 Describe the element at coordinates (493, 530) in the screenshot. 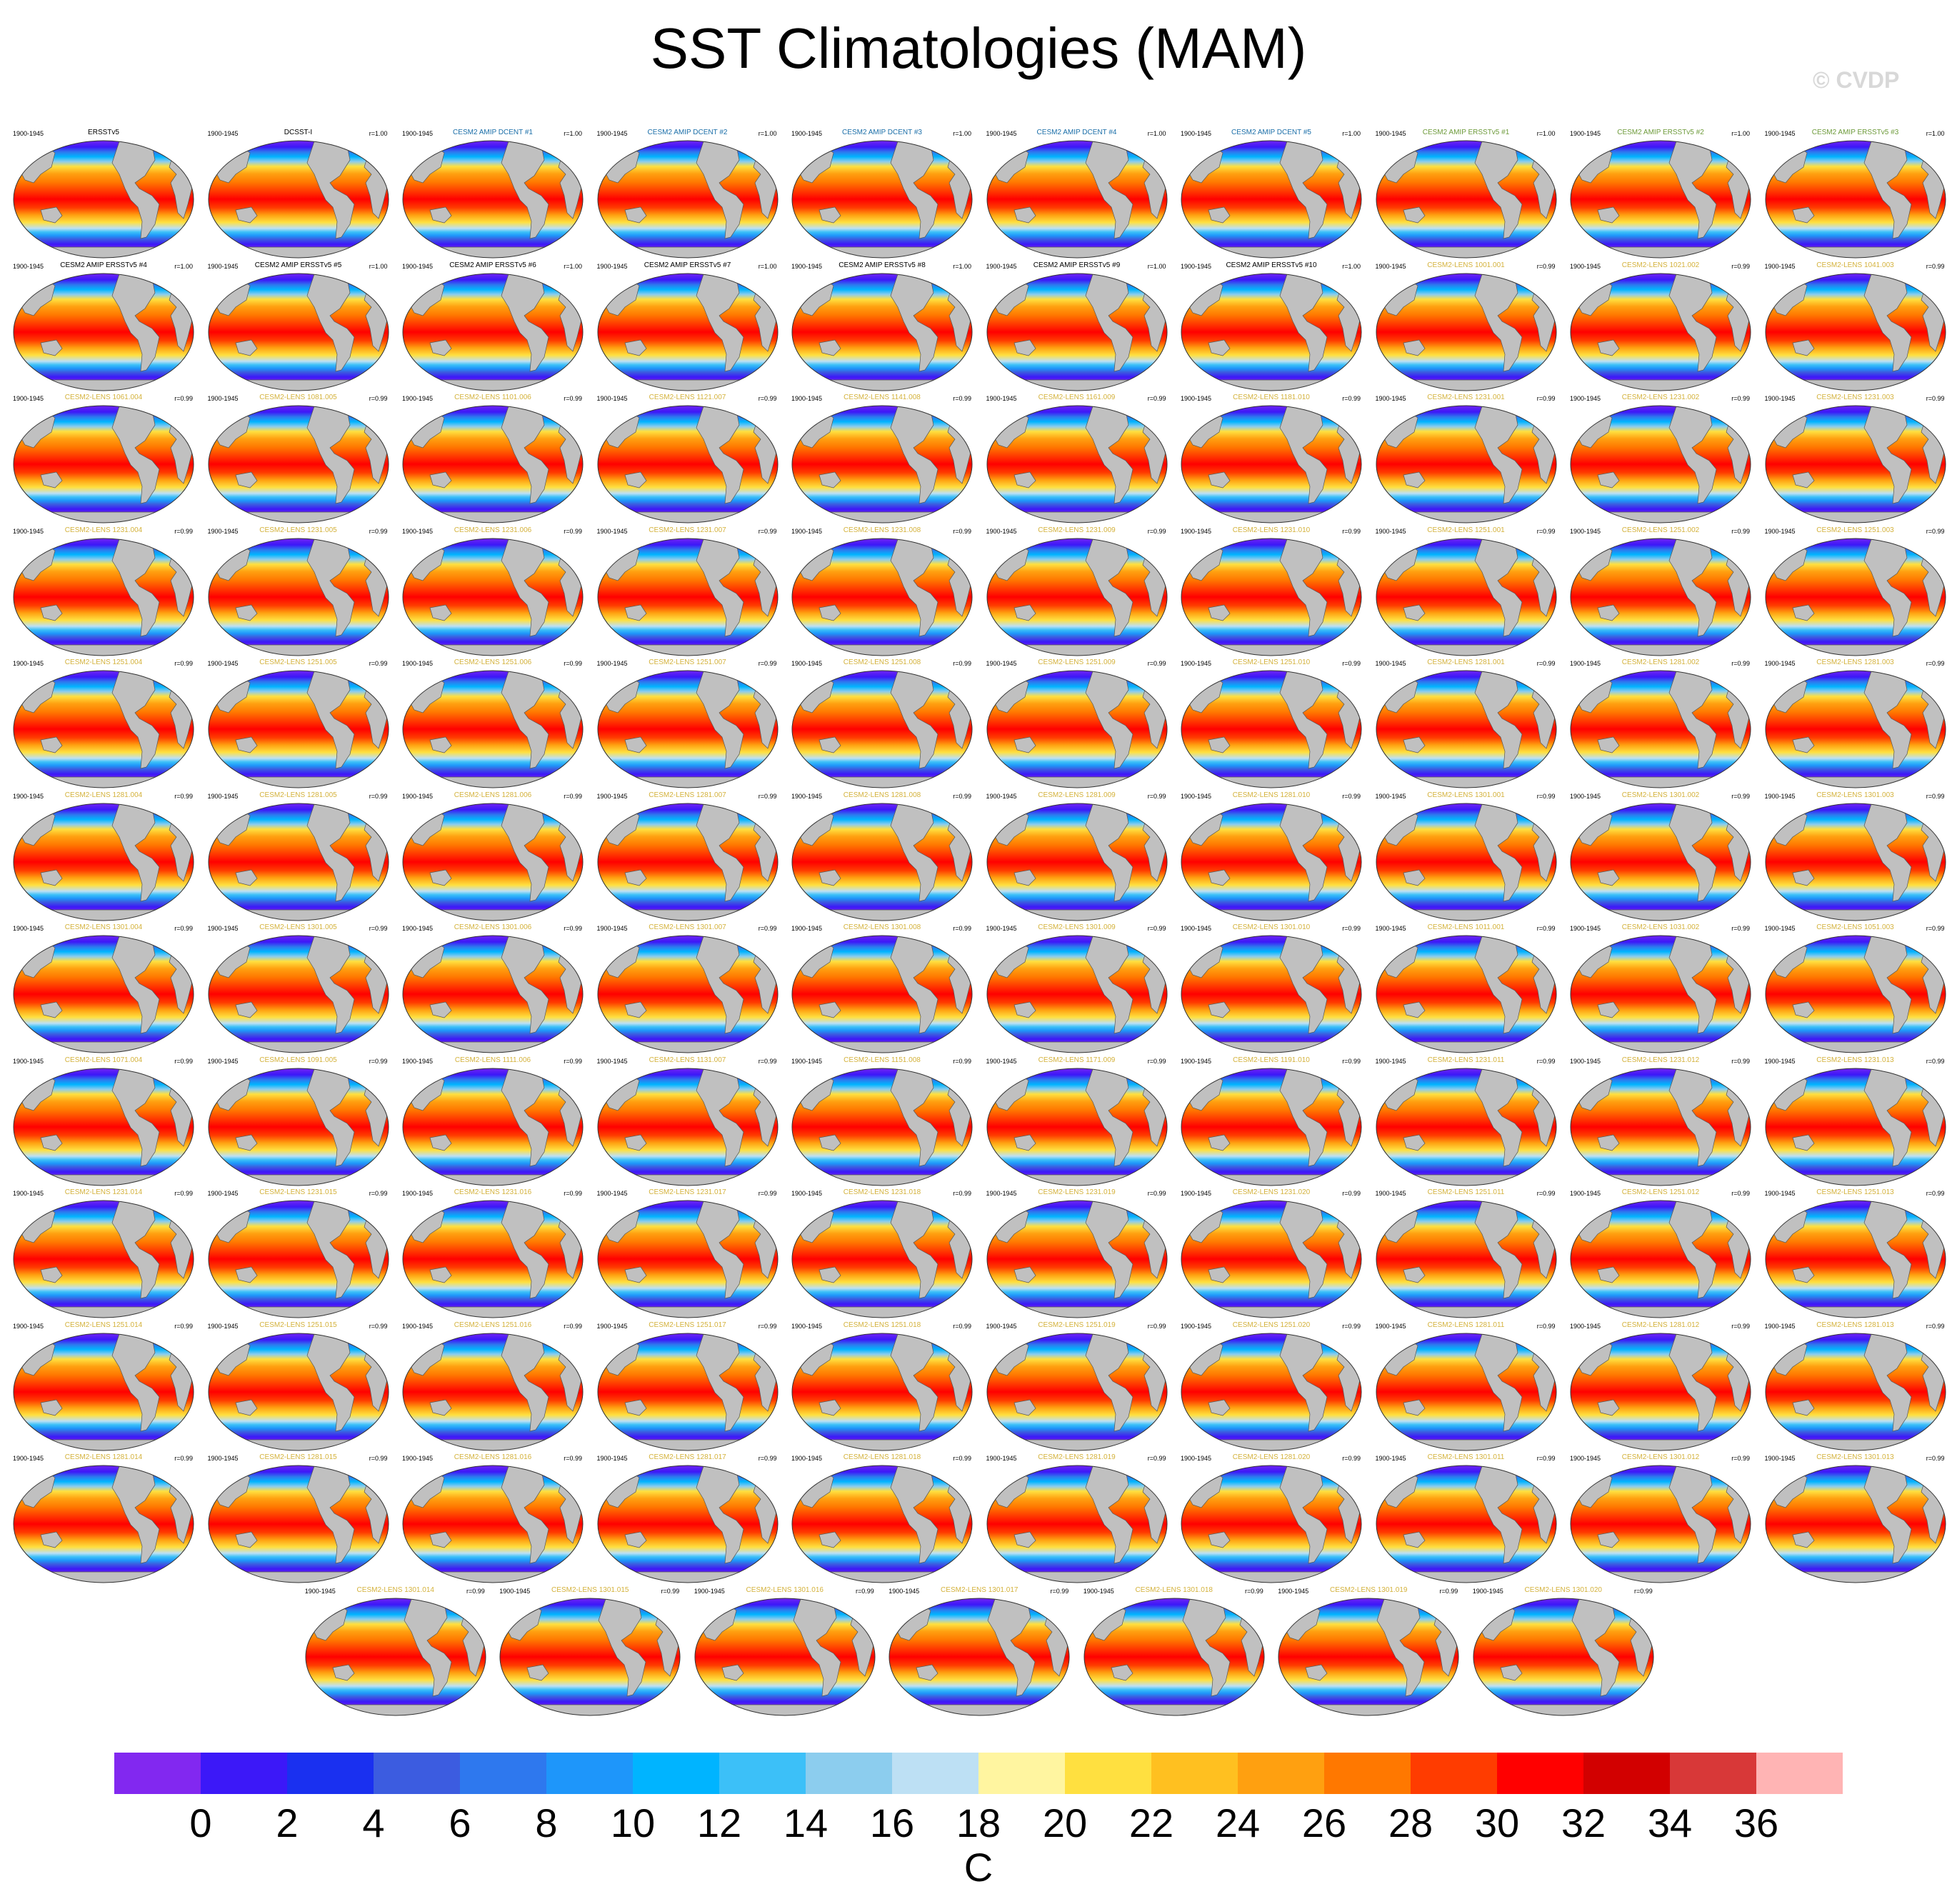

I see `panel-title: CESM2-LENS 1231.006` at that location.